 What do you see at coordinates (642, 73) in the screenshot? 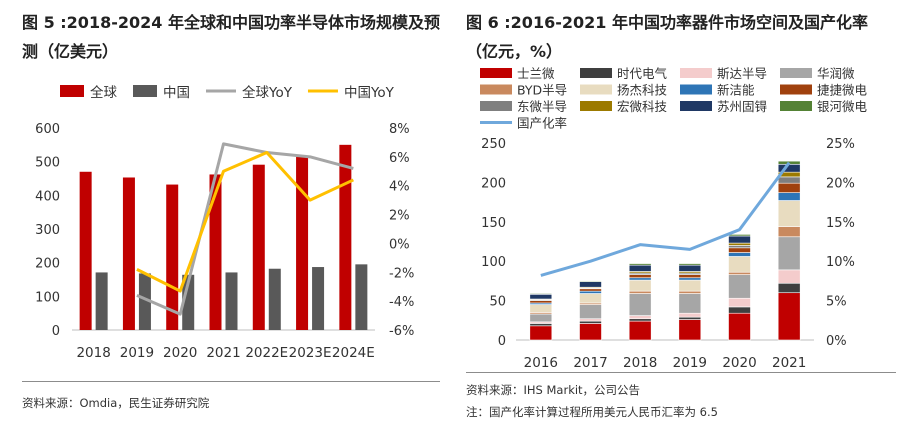
I see `legend-label-时代电气: 时代电气` at bounding box center [642, 73].